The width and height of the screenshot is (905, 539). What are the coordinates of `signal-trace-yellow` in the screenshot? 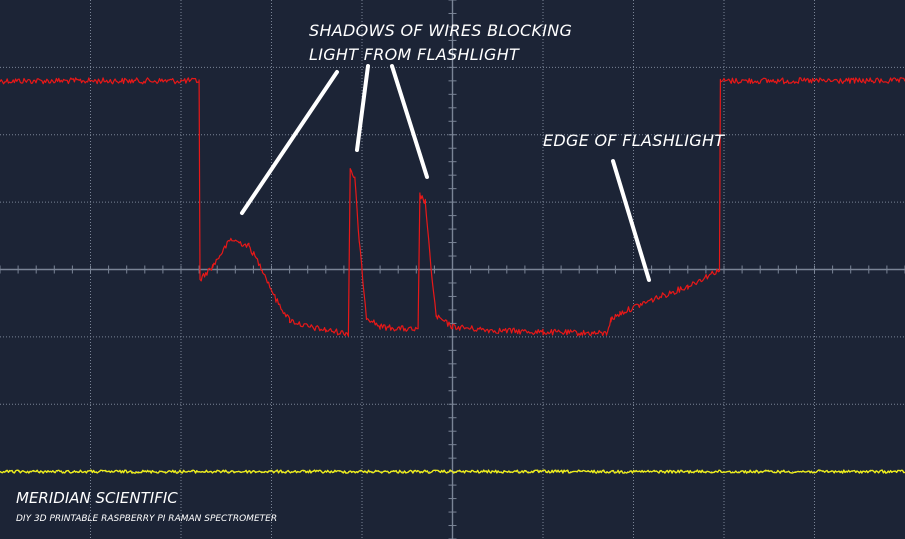 It's located at (452, 471).